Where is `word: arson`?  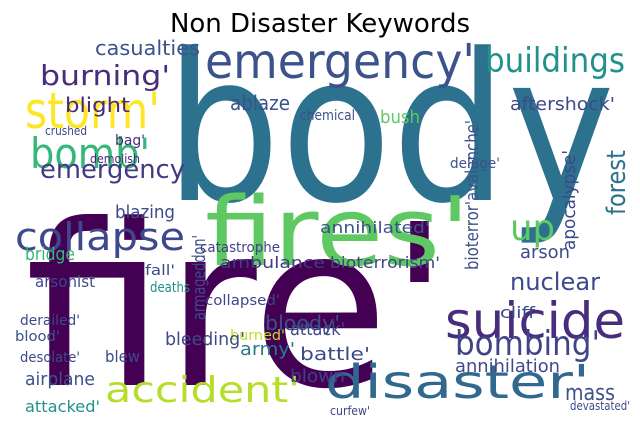
word: arson is located at coordinates (545, 252).